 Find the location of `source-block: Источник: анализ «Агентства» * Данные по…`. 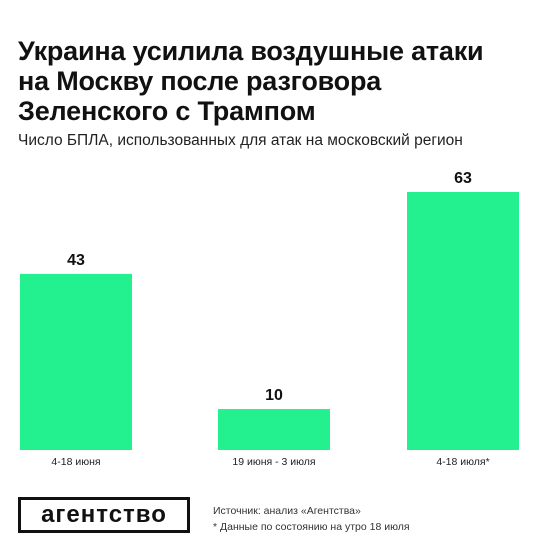

source-block: Источник: анализ «Агентства» * Данные по… is located at coordinates (378, 519).